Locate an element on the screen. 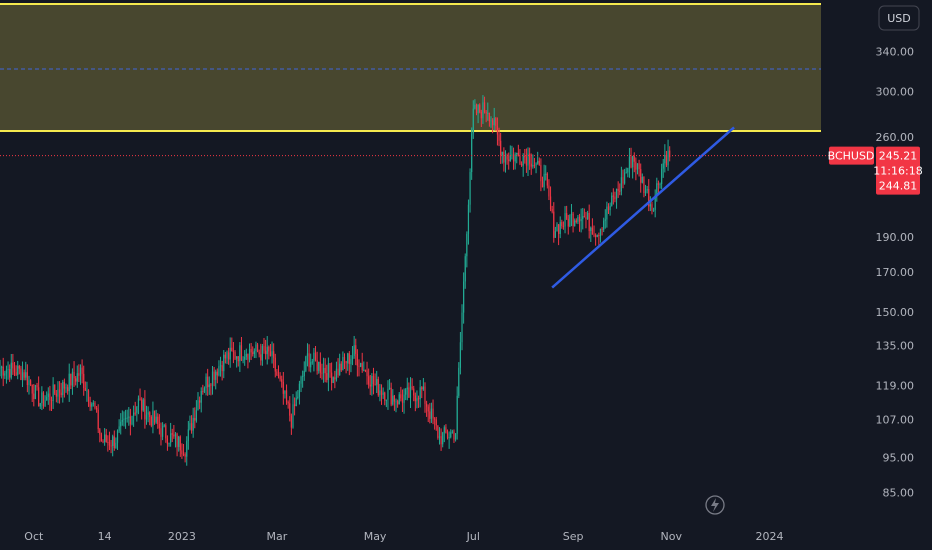 The height and width of the screenshot is (550, 932). ascending-trendline is located at coordinates (643, 207).